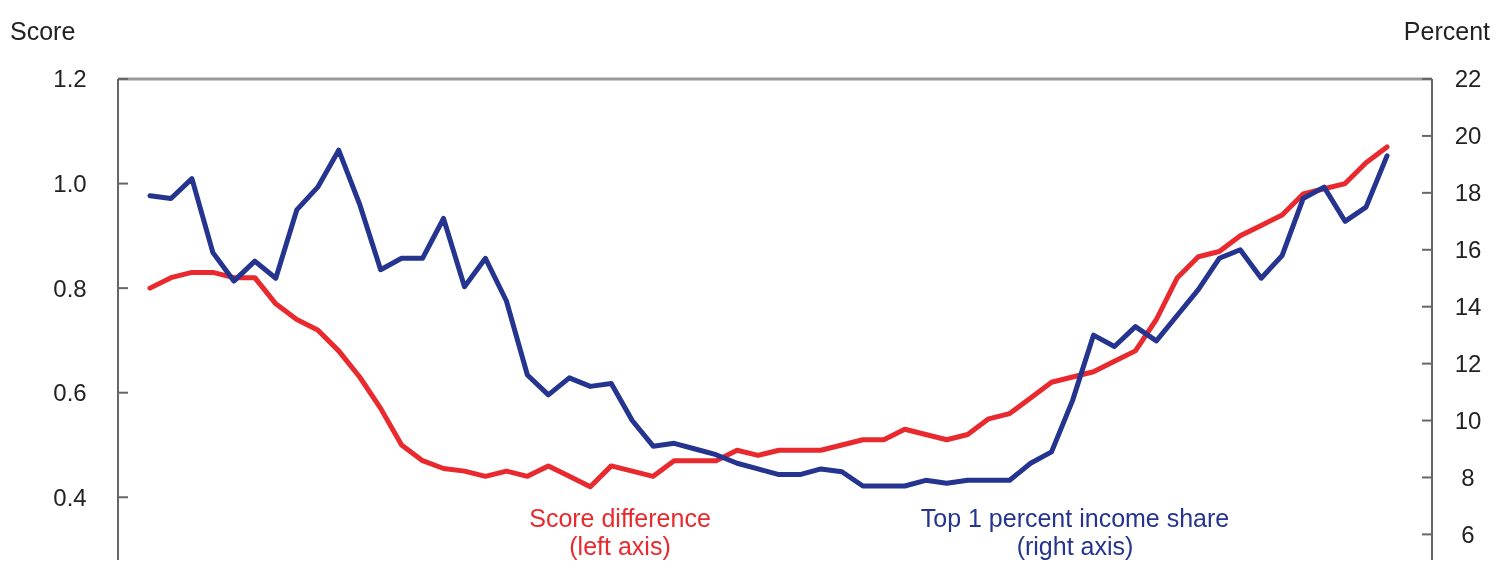 This screenshot has width=1499, height=574. I want to click on y2-axis-title: Percent, so click(1447, 31).